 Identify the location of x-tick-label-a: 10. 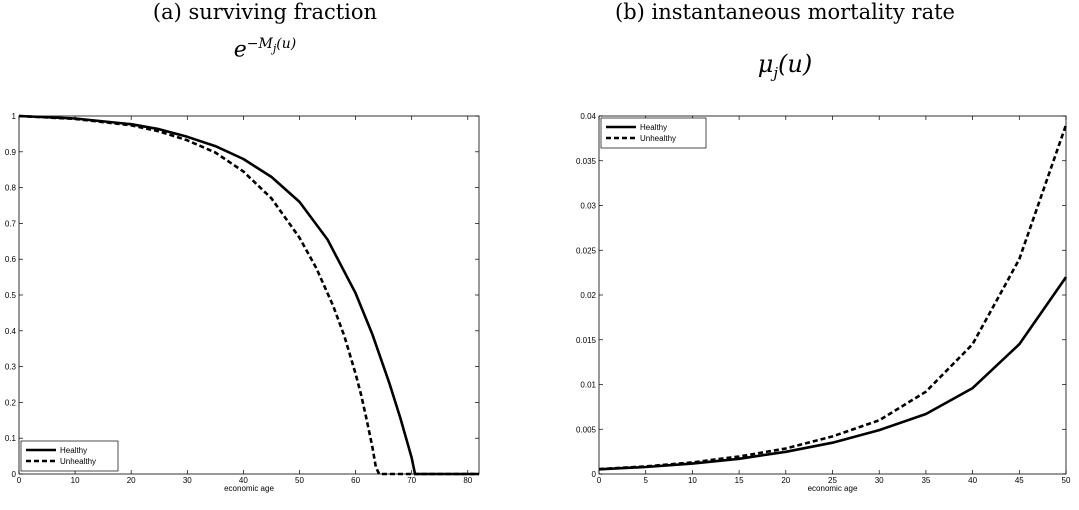
(75, 480).